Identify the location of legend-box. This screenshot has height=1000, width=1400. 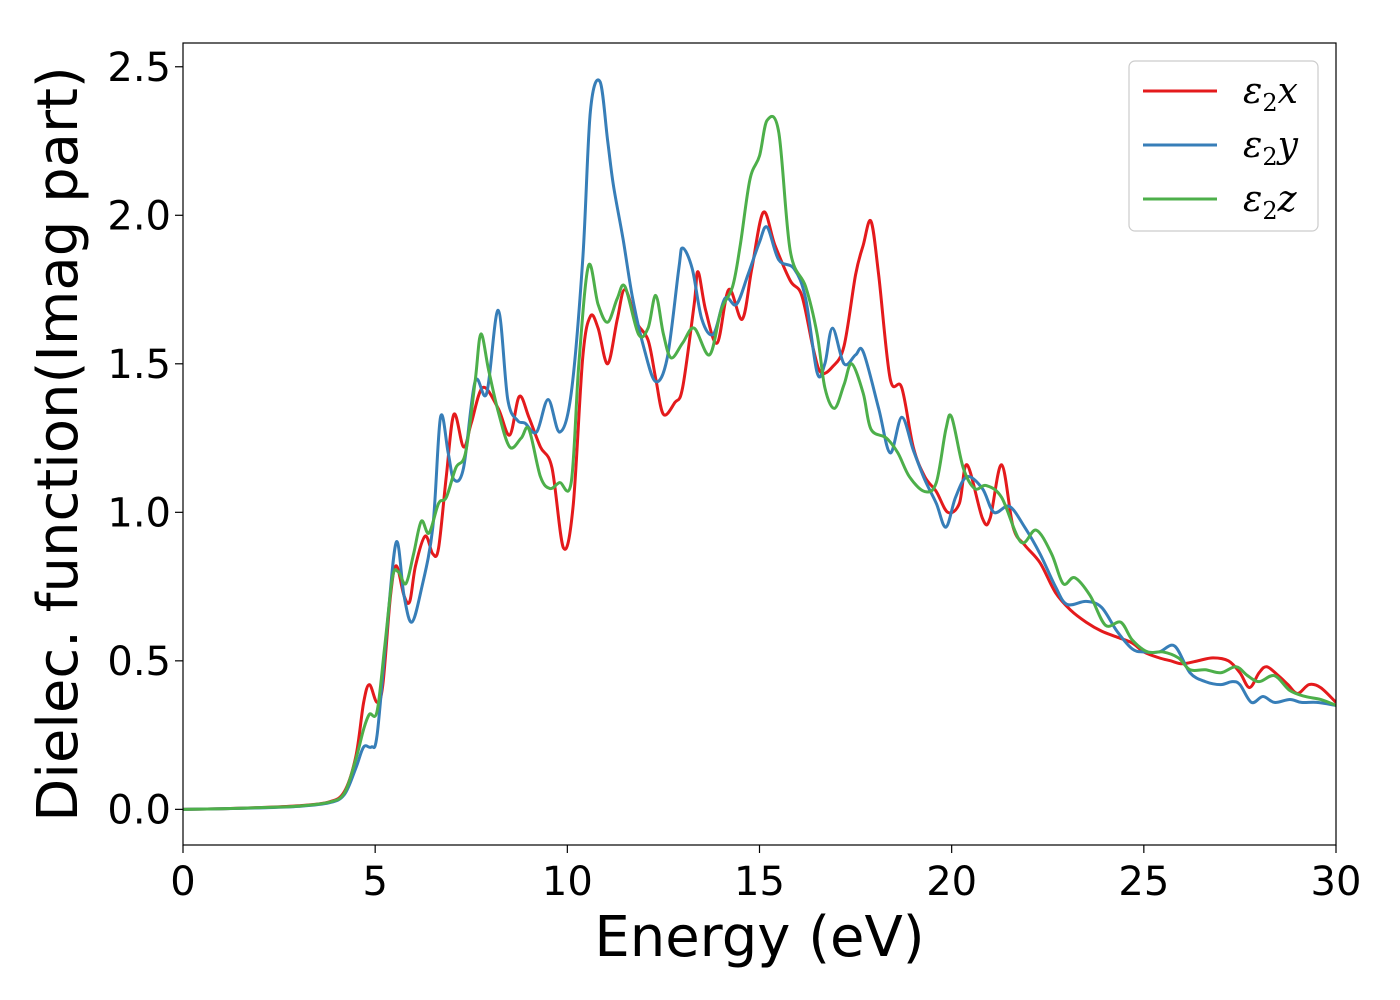
(1223, 146).